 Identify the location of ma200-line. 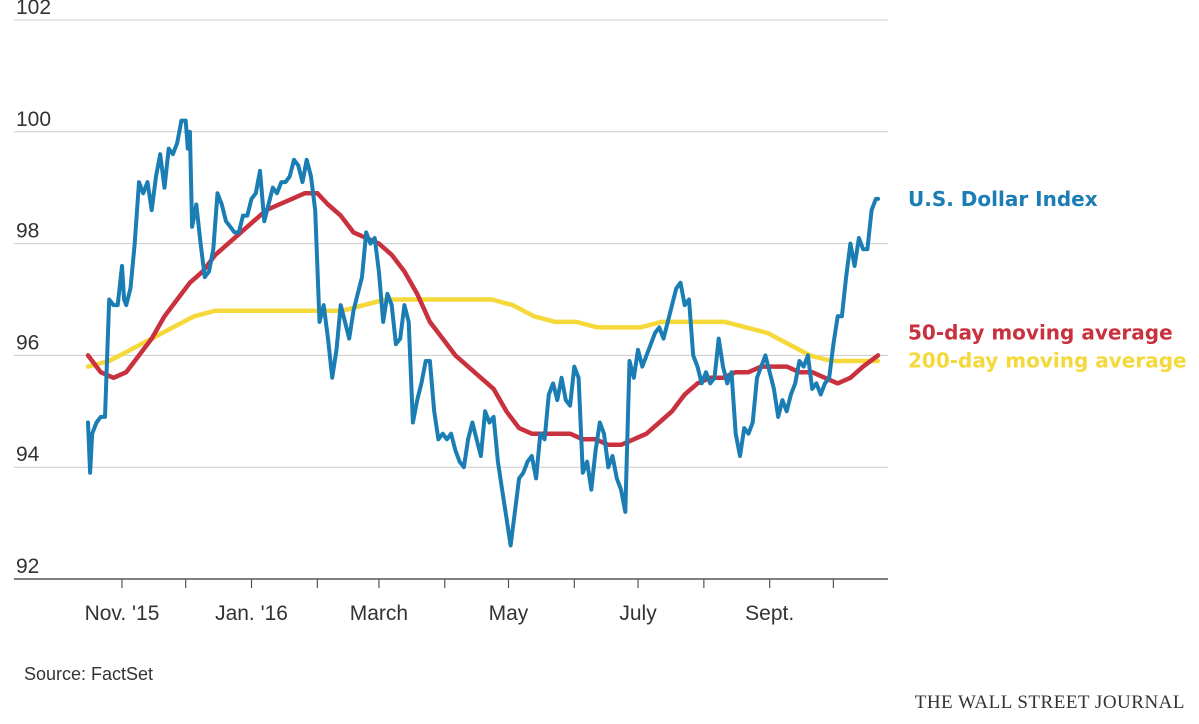
(483, 333).